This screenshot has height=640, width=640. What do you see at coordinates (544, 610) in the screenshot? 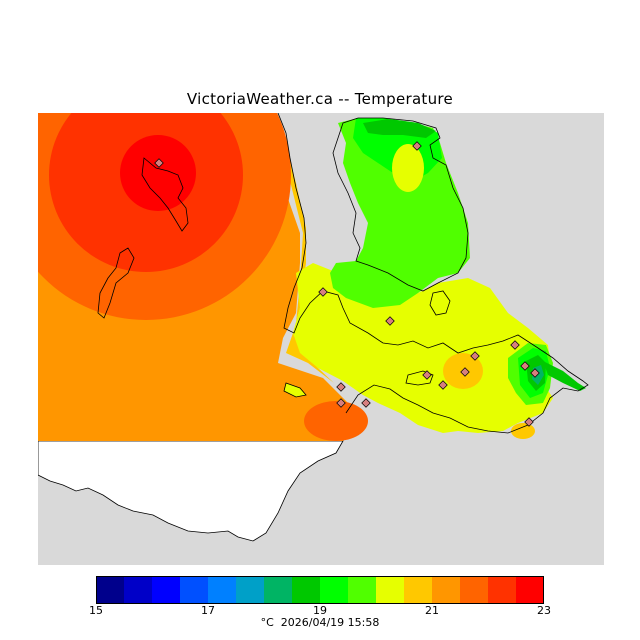
I see `legend-tick: 23` at bounding box center [544, 610].